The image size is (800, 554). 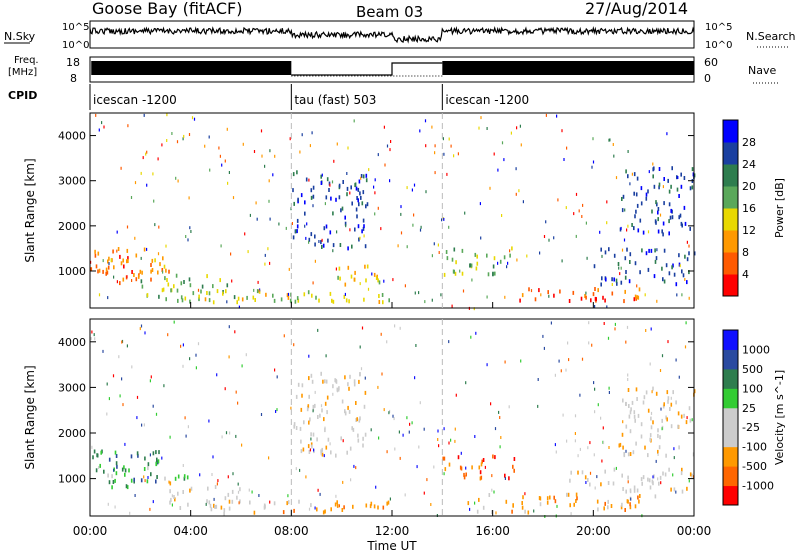 I want to click on colorbar-swatch, so click(x=730, y=417).